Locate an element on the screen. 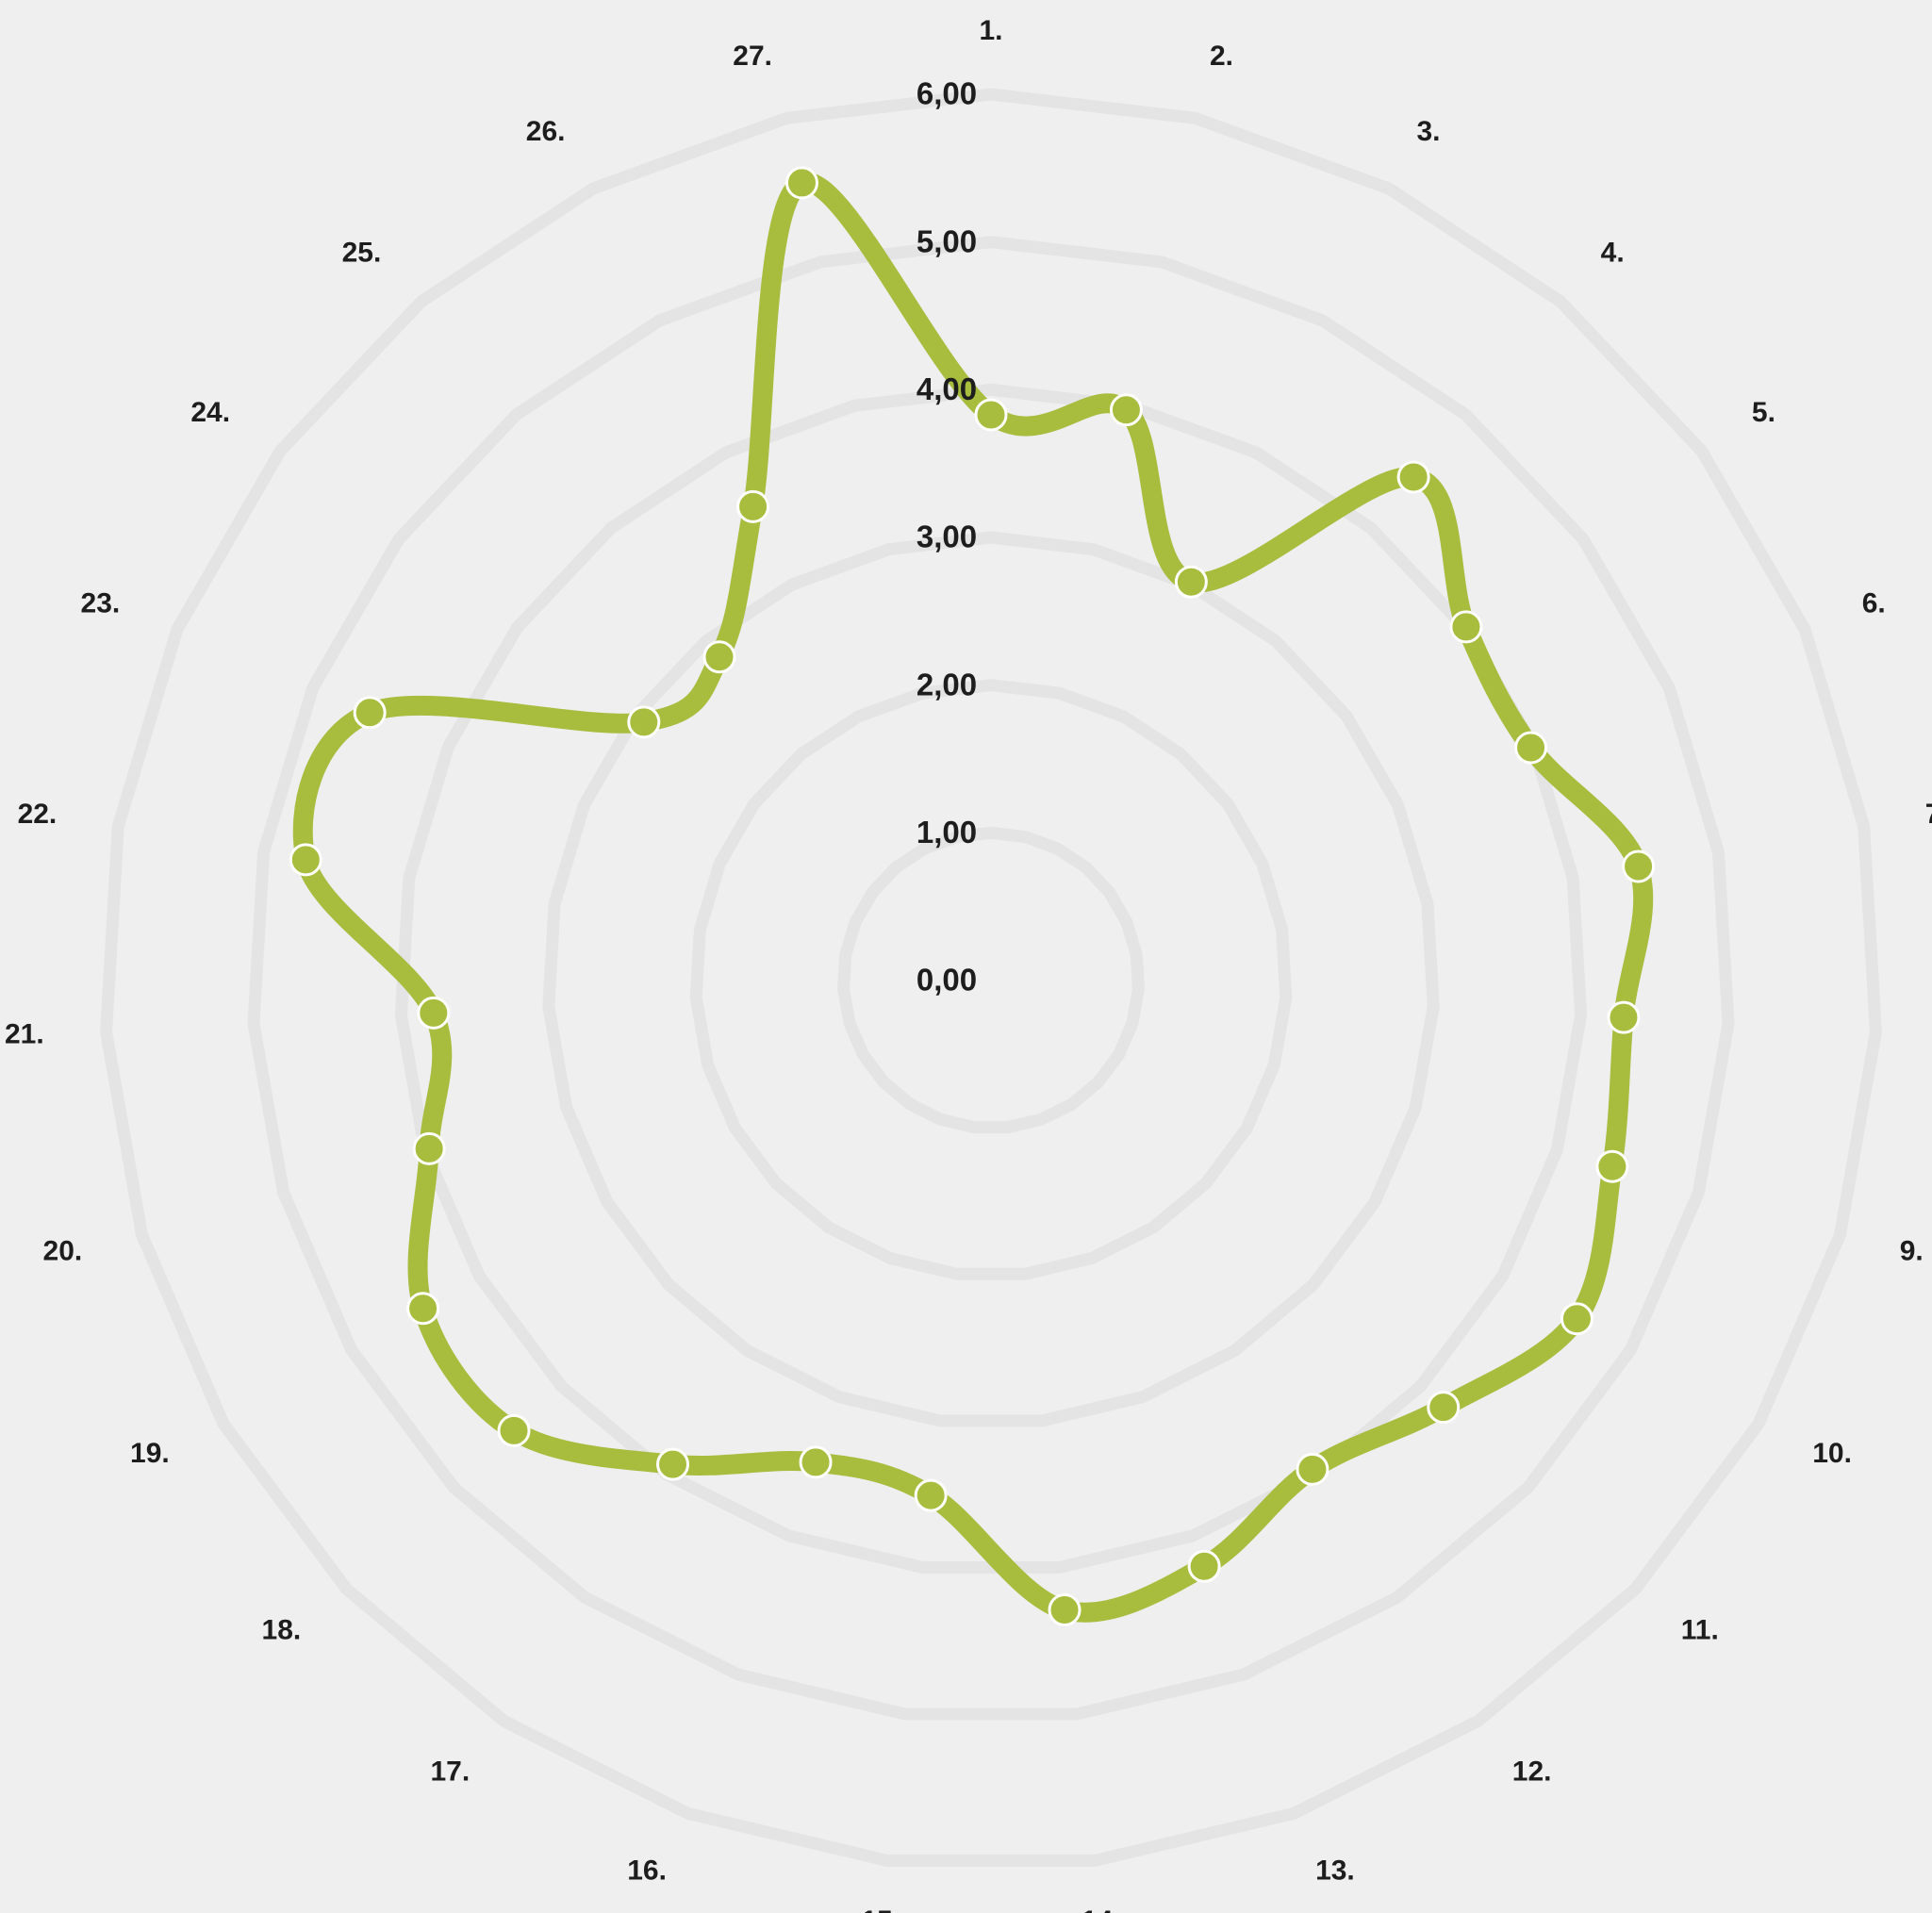  tick-label: 6,00 is located at coordinates (946, 94).